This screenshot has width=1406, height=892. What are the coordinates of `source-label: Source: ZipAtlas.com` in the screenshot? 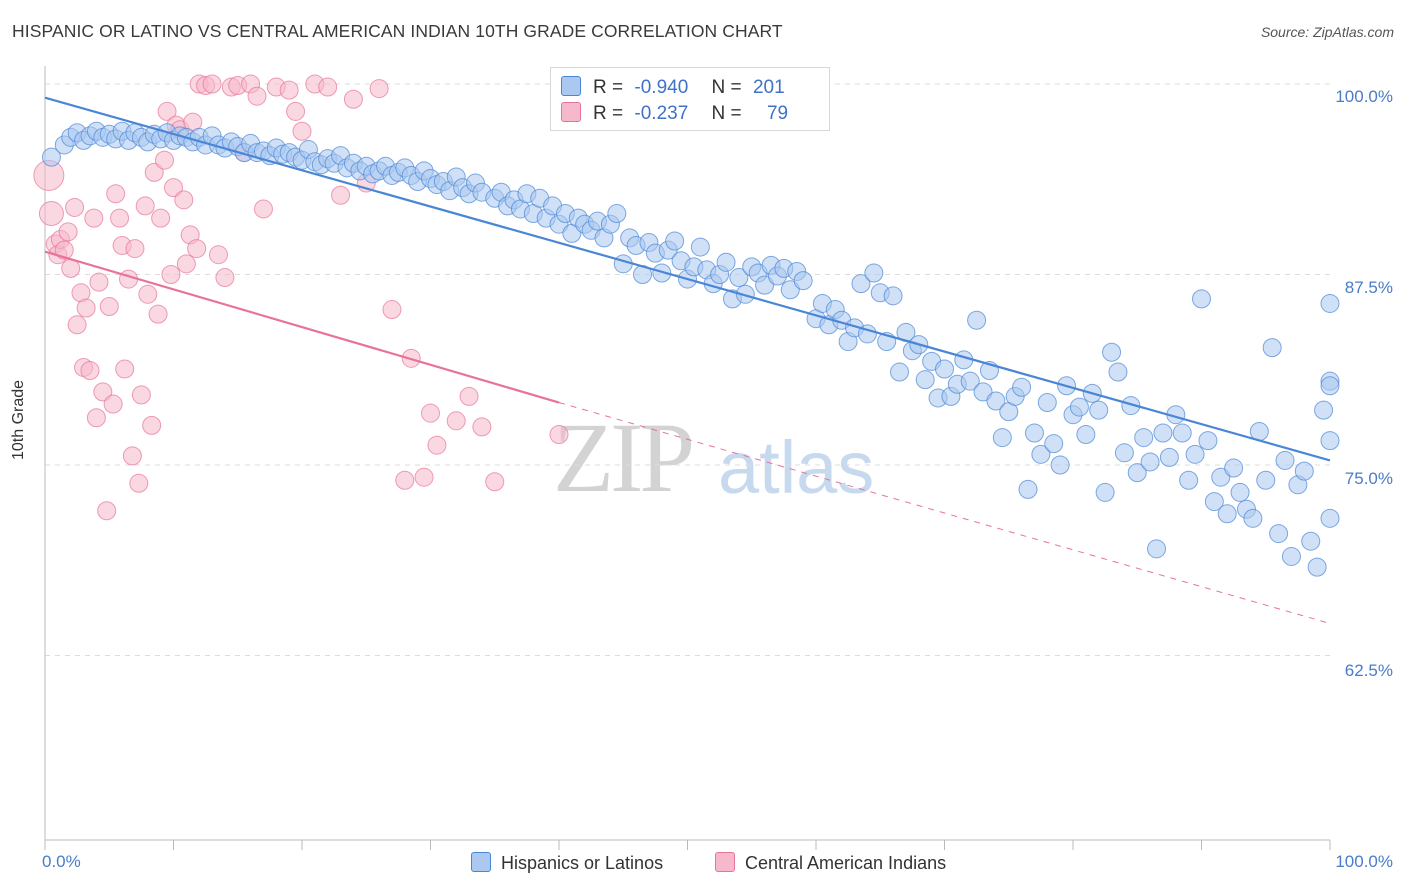 It's located at (1327, 32).